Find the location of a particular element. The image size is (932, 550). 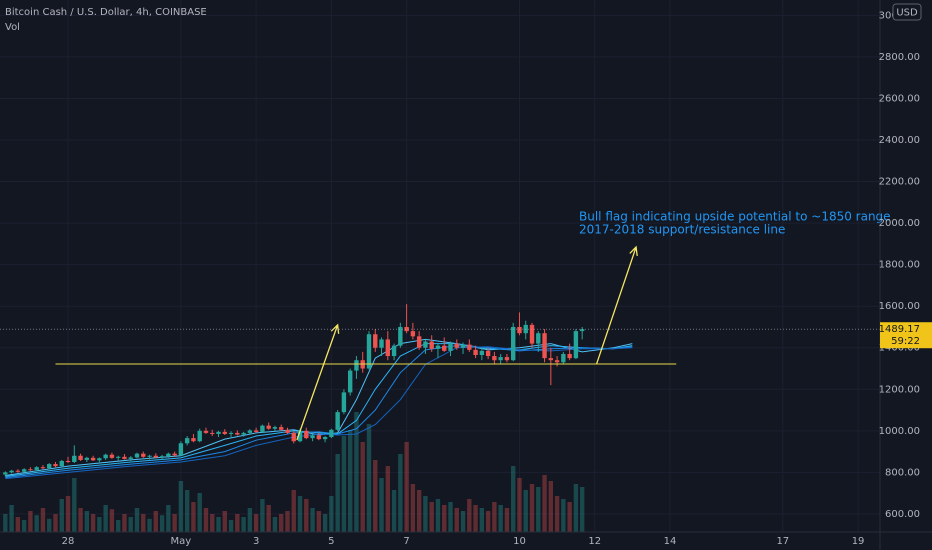

volume-pane is located at coordinates (294, 472).